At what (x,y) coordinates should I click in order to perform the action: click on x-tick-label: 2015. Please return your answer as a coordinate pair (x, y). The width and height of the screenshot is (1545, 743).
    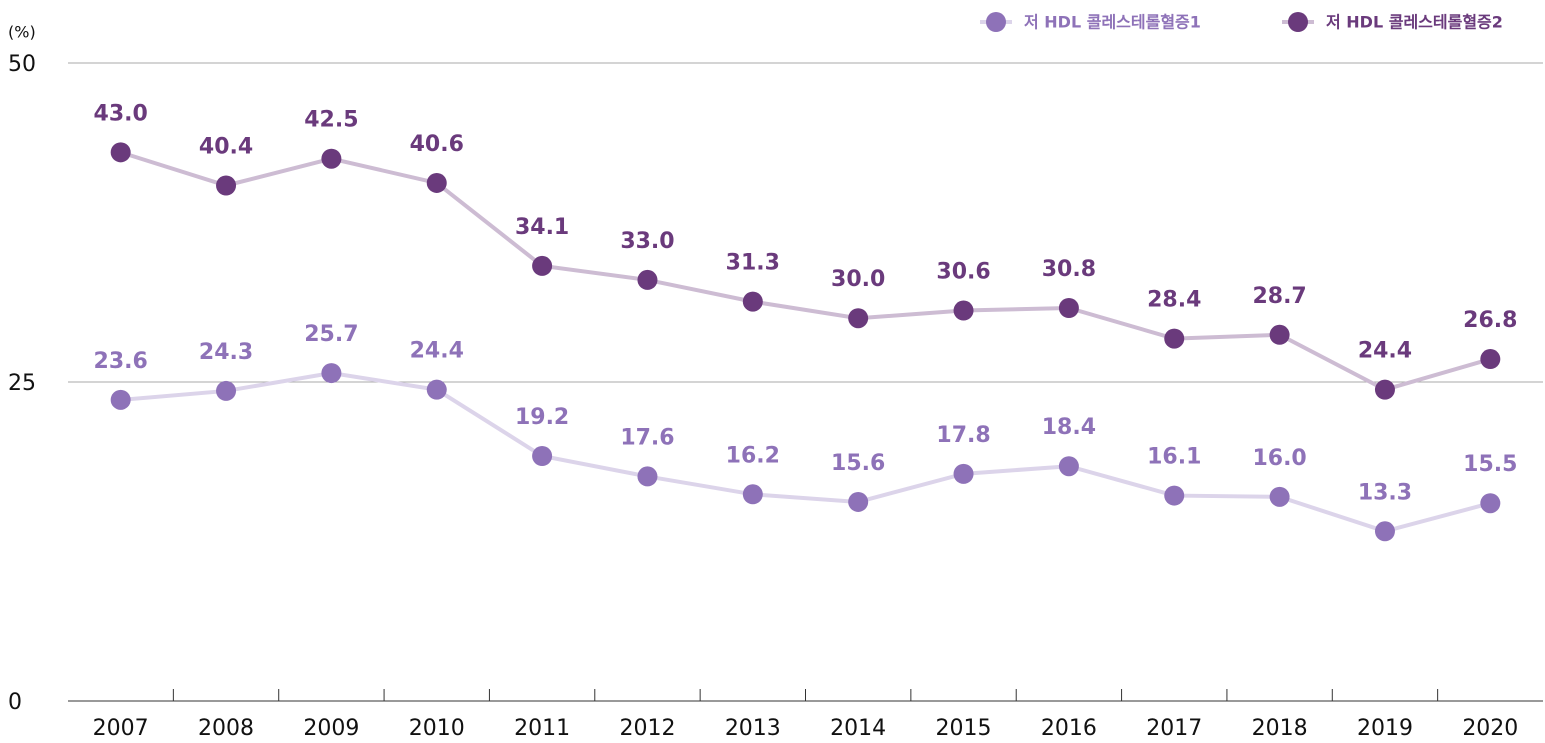
    Looking at the image, I should click on (964, 728).